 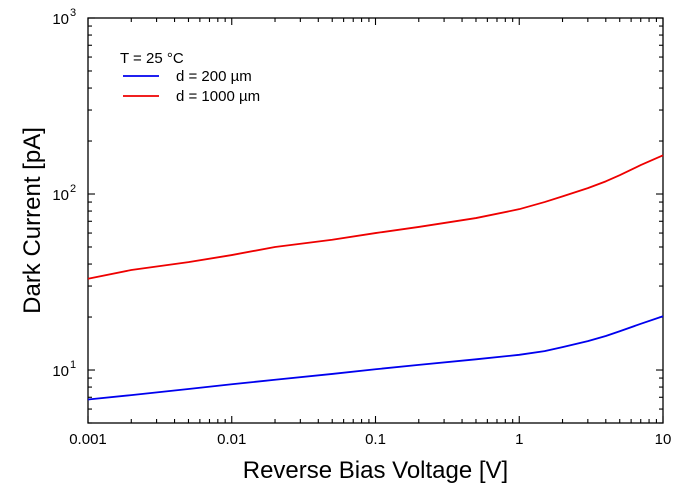 What do you see at coordinates (32, 220) in the screenshot?
I see `y-axis-title: Dark Current [pA]` at bounding box center [32, 220].